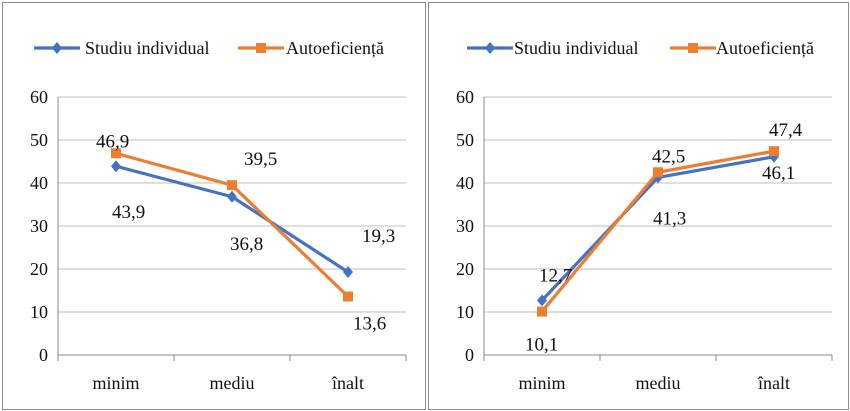  I want to click on series-1: 43,9 36,8 19,3, so click(253, 219).